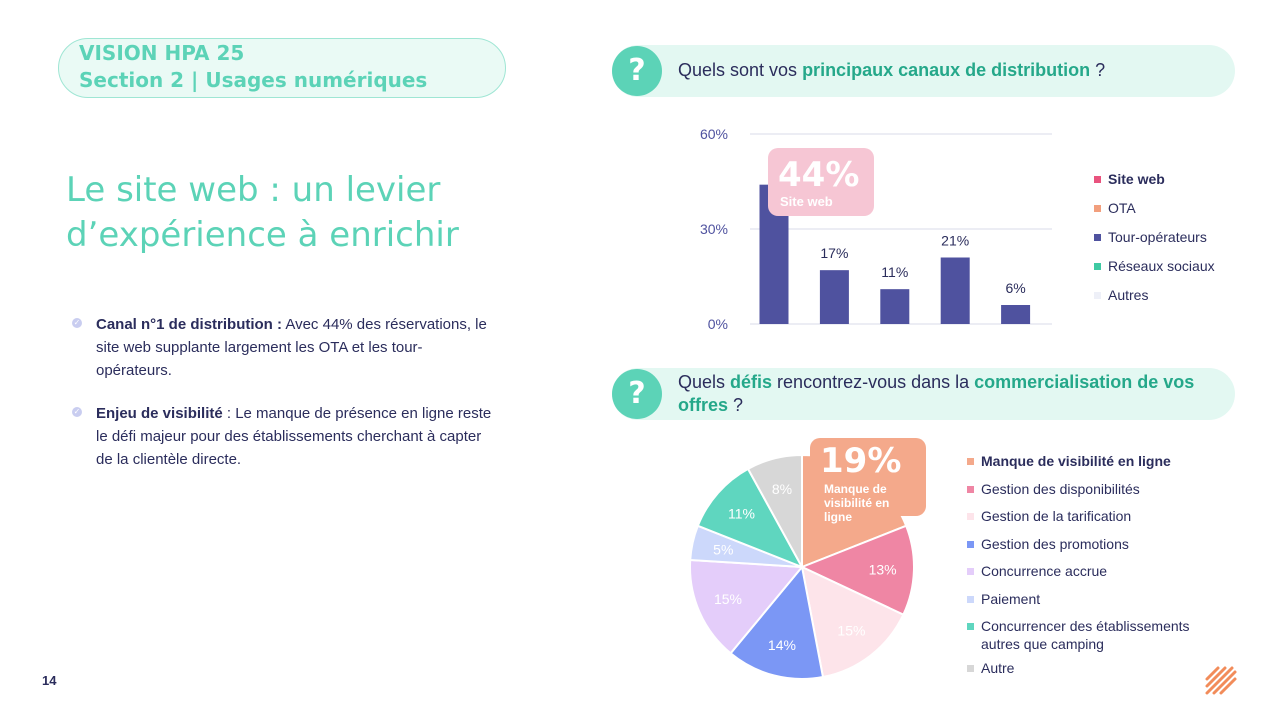 Image resolution: width=1281 pixels, height=714 pixels. I want to click on legend-label: Gestion des promotions, so click(1055, 543).